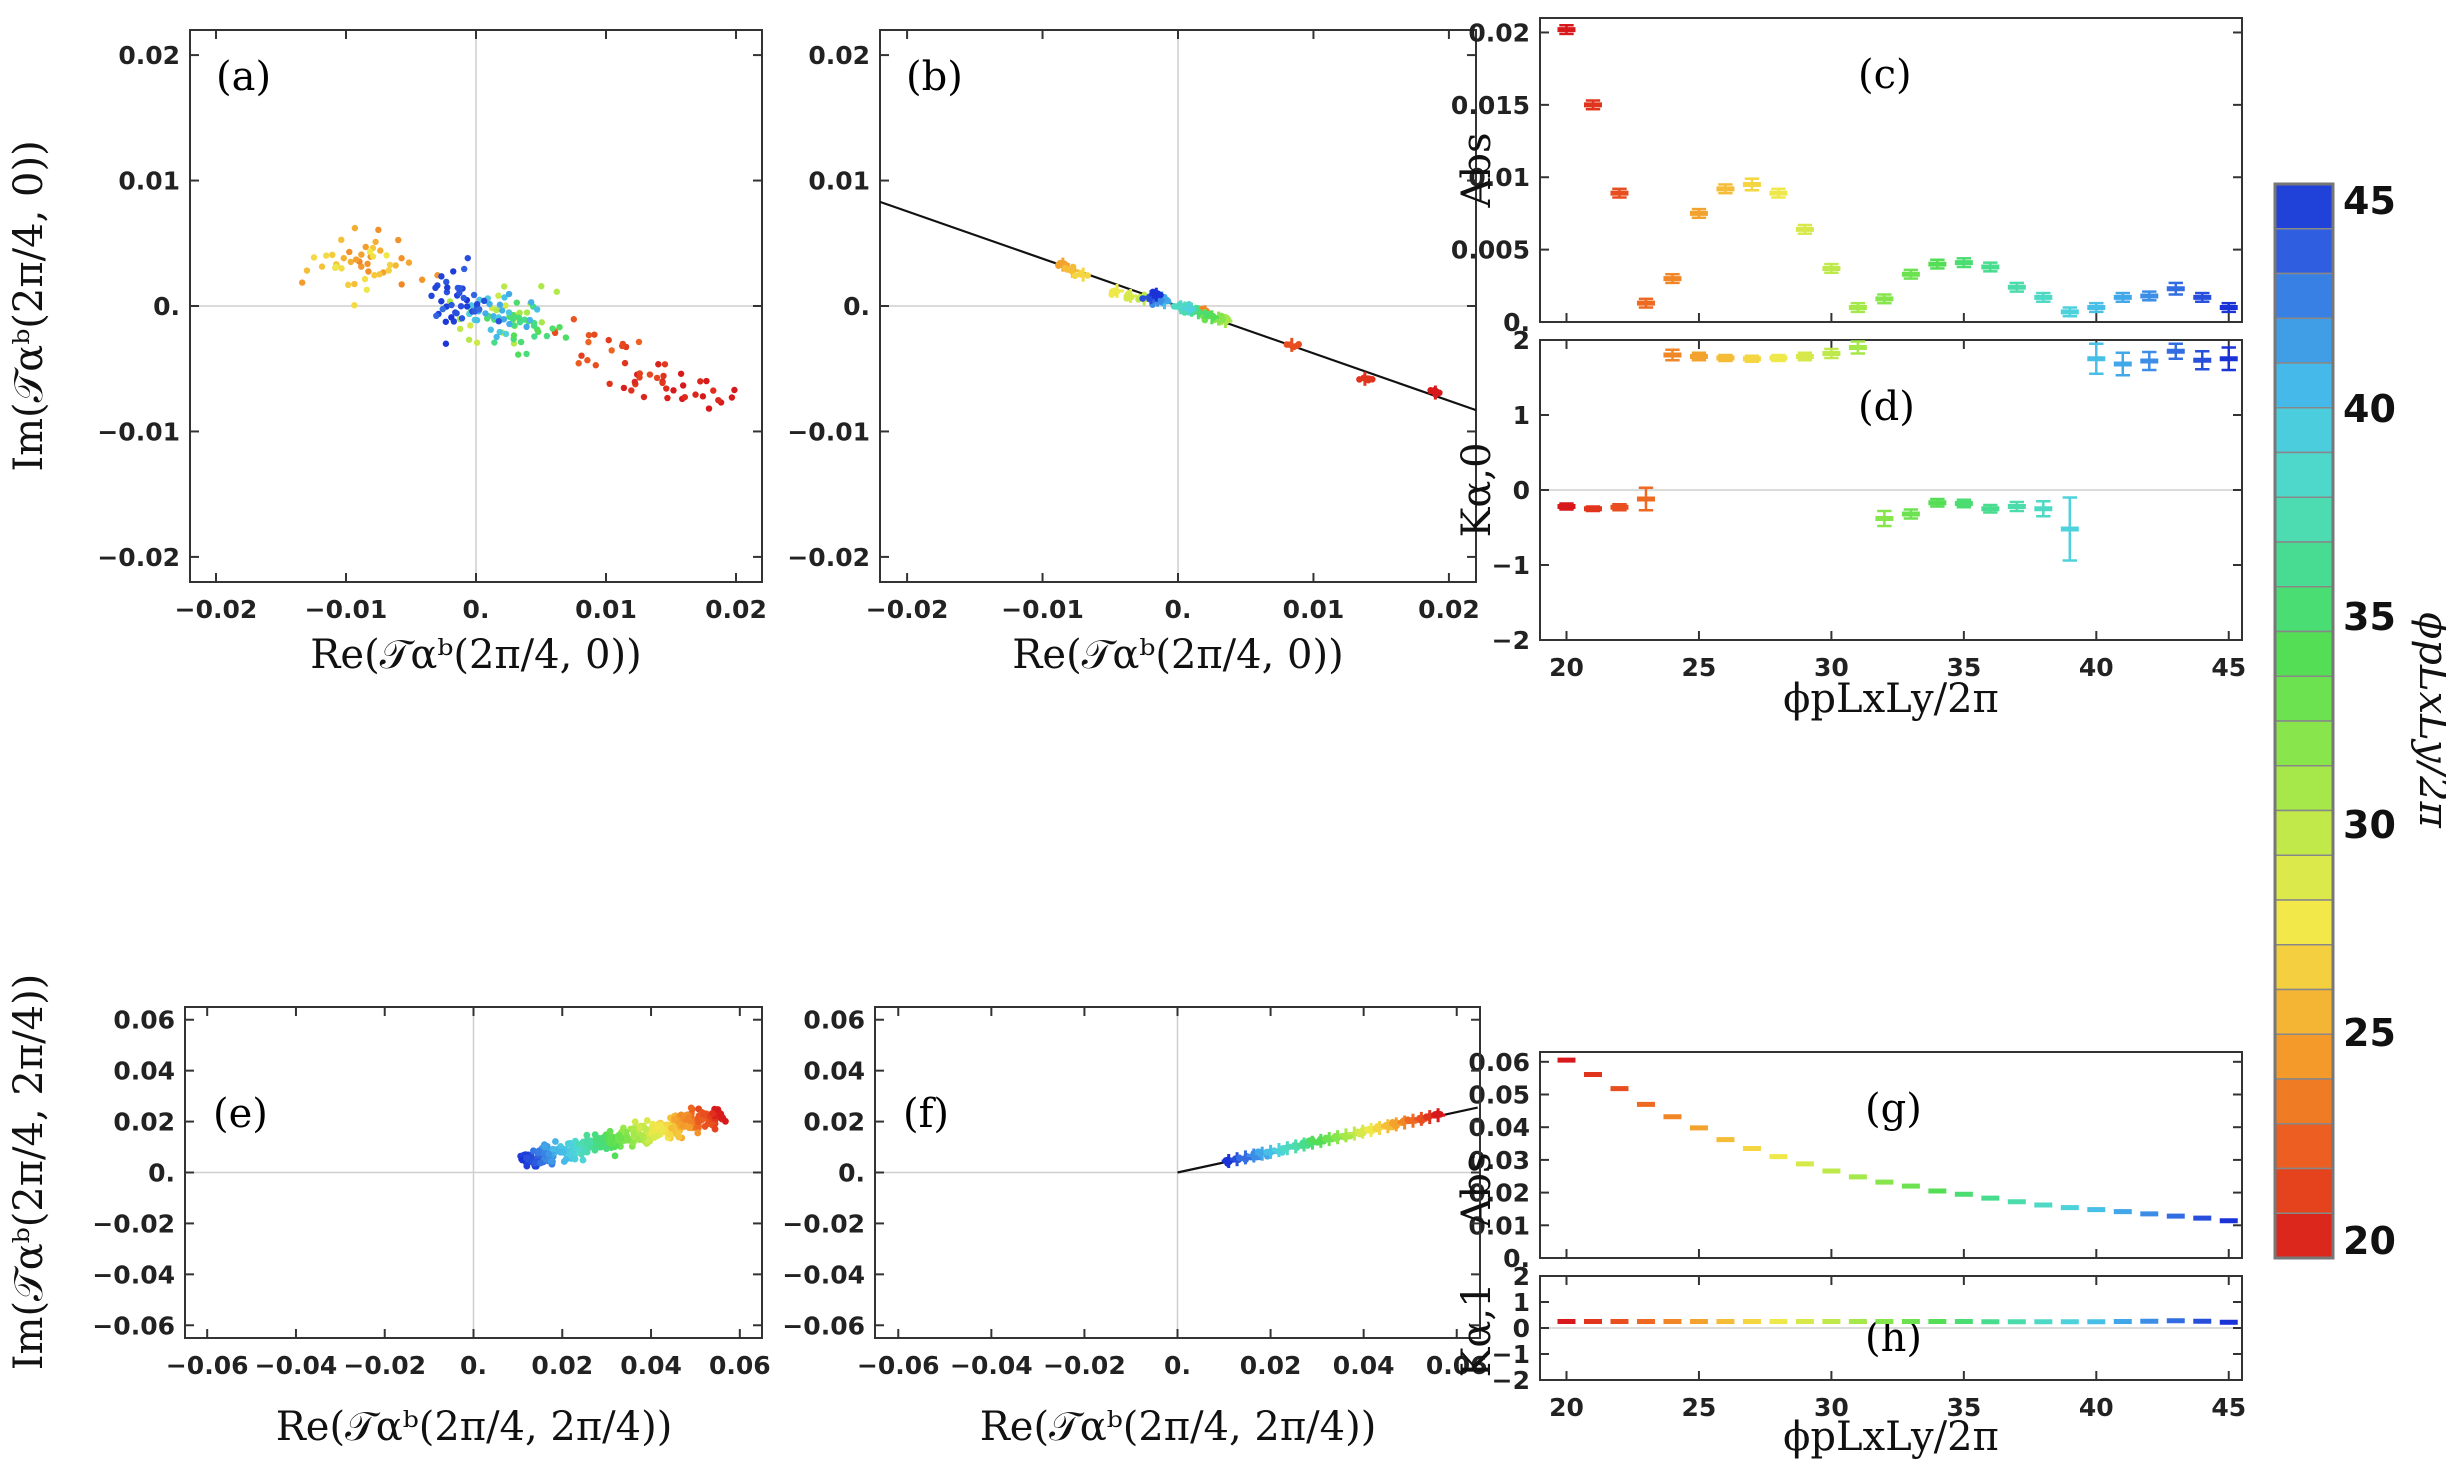  What do you see at coordinates (991, 1365) in the screenshot?
I see `x-tick-label: −0.04` at bounding box center [991, 1365].